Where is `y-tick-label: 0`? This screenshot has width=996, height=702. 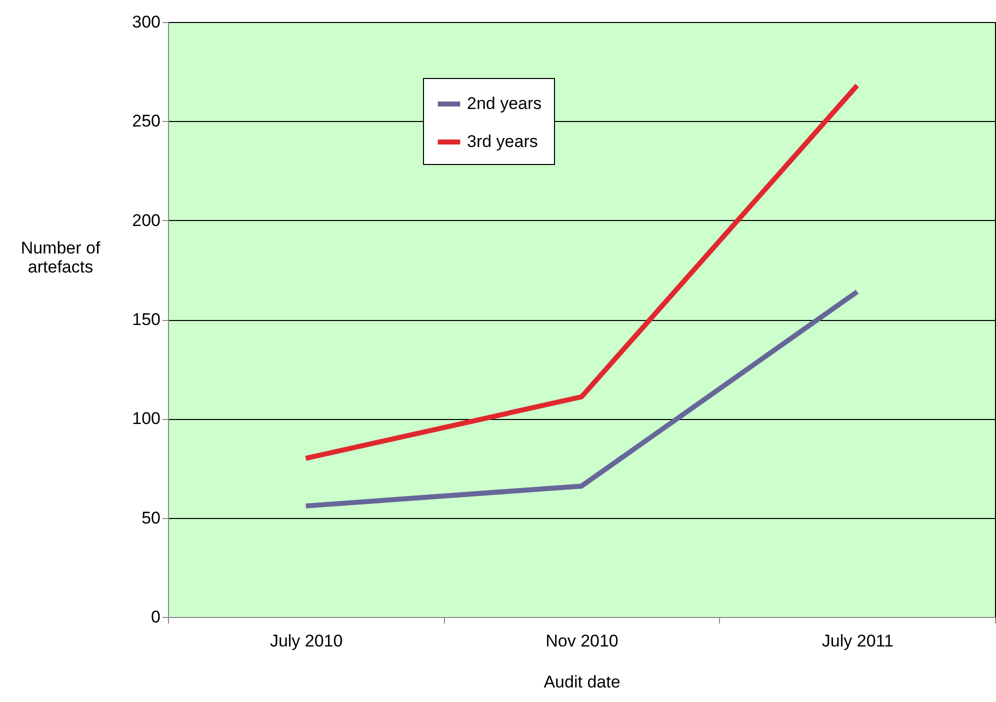 y-tick-label: 0 is located at coordinates (155, 617).